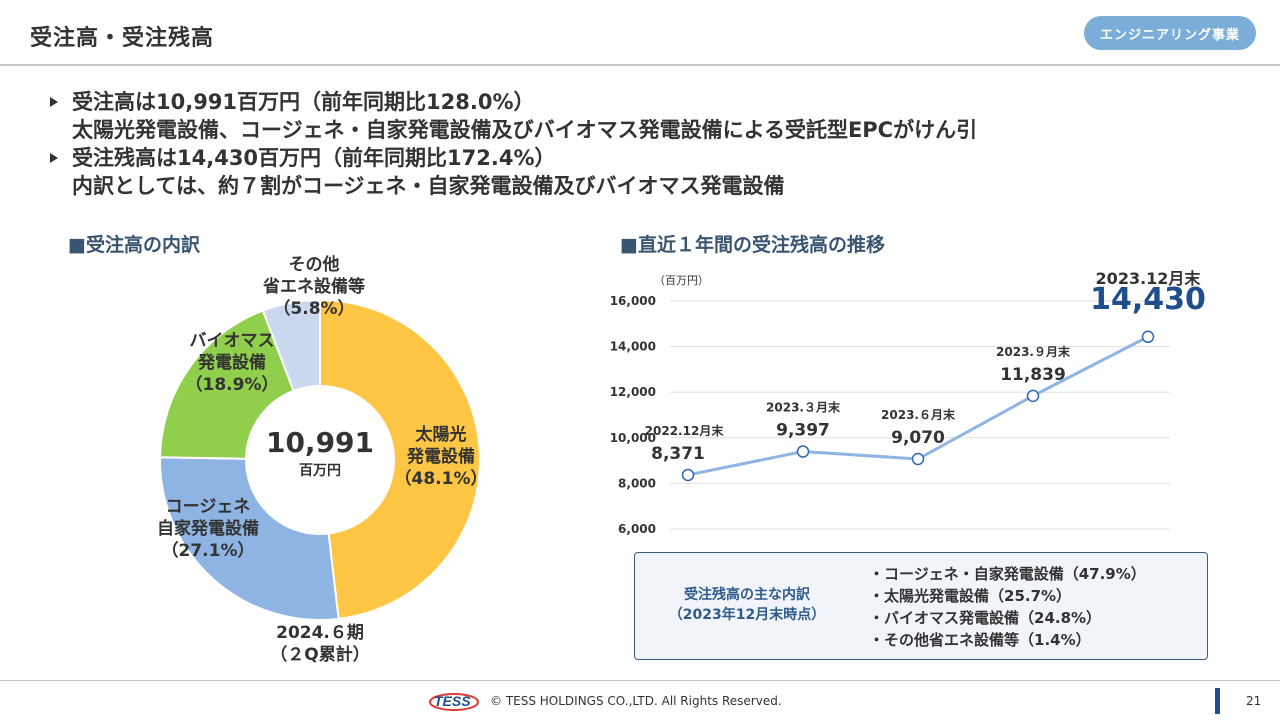 The image size is (1280, 720). Describe the element at coordinates (1007, 574) in the screenshot. I see `callout-item: ・コージェネ・自家発電設備（47.9%）` at that location.